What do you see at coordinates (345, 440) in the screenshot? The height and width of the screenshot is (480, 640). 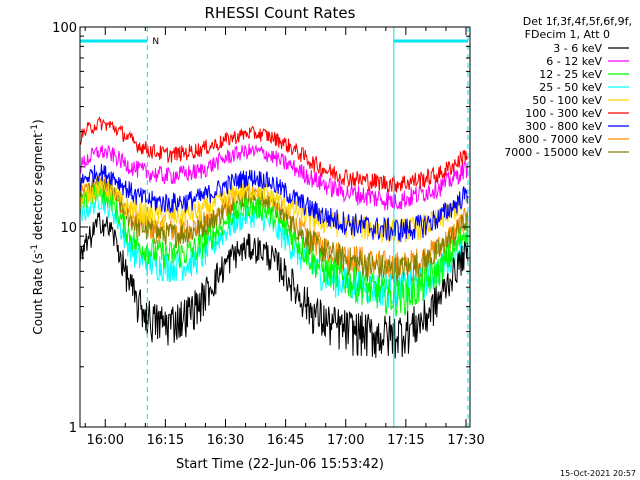 I see `x-tick-label: 17:00` at bounding box center [345, 440].